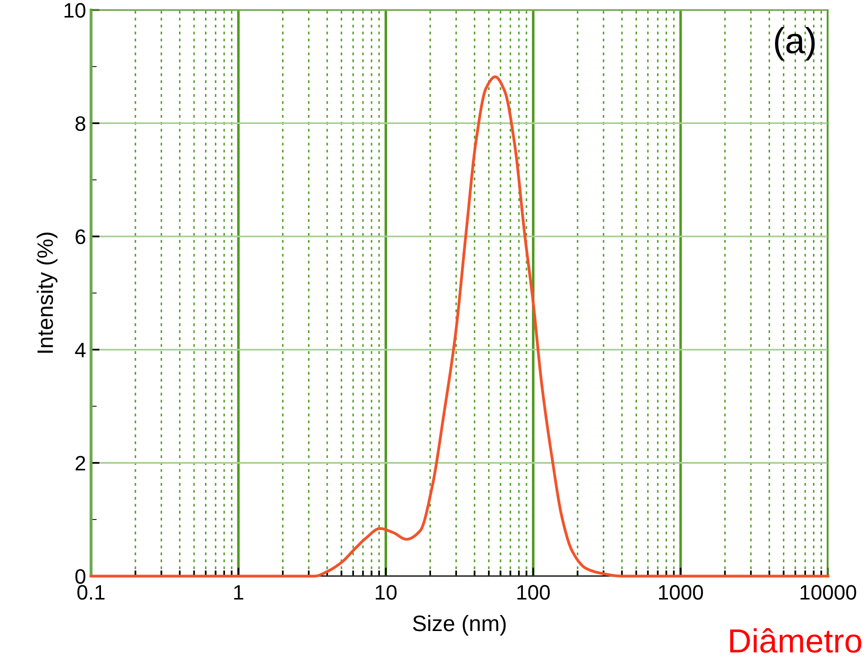 This screenshot has width=867, height=666. Describe the element at coordinates (81, 236) in the screenshot. I see `y-tick-label: 6` at that location.